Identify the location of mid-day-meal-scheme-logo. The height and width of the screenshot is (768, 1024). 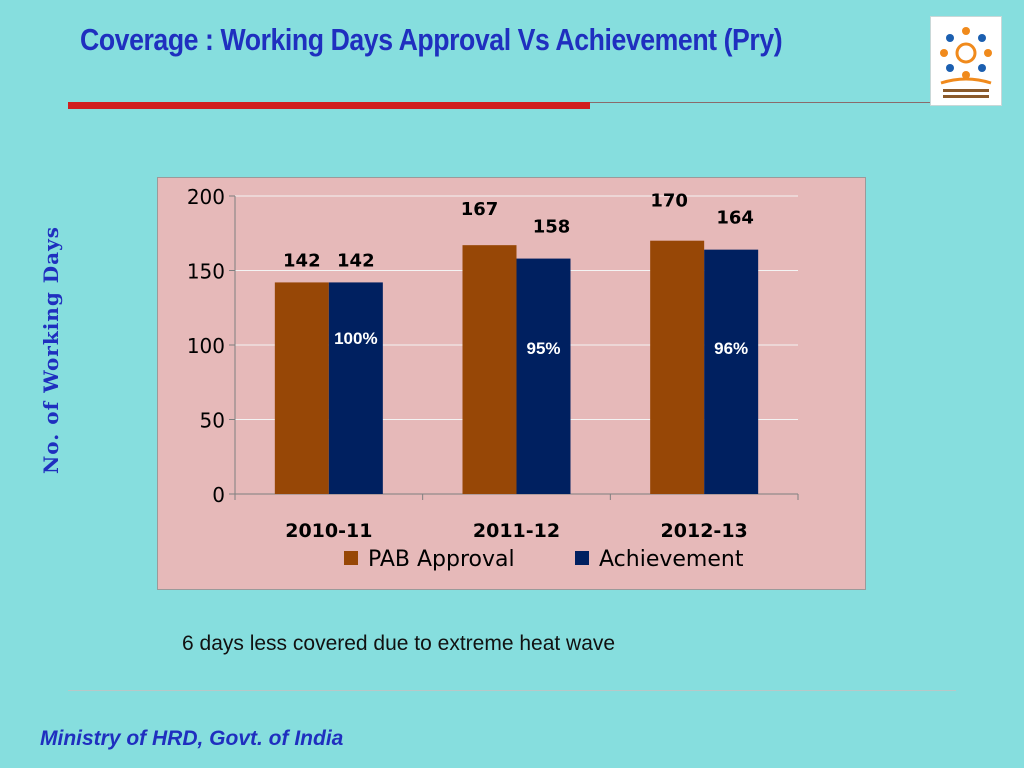
(966, 61).